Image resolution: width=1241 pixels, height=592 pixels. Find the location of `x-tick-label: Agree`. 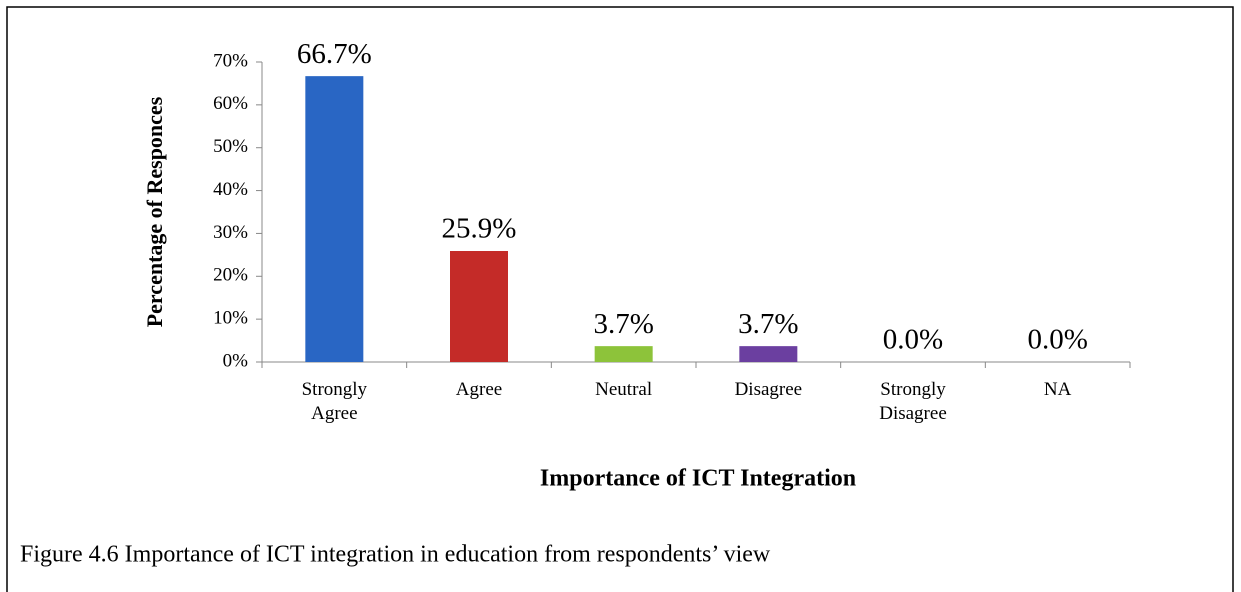

x-tick-label: Agree is located at coordinates (479, 389).